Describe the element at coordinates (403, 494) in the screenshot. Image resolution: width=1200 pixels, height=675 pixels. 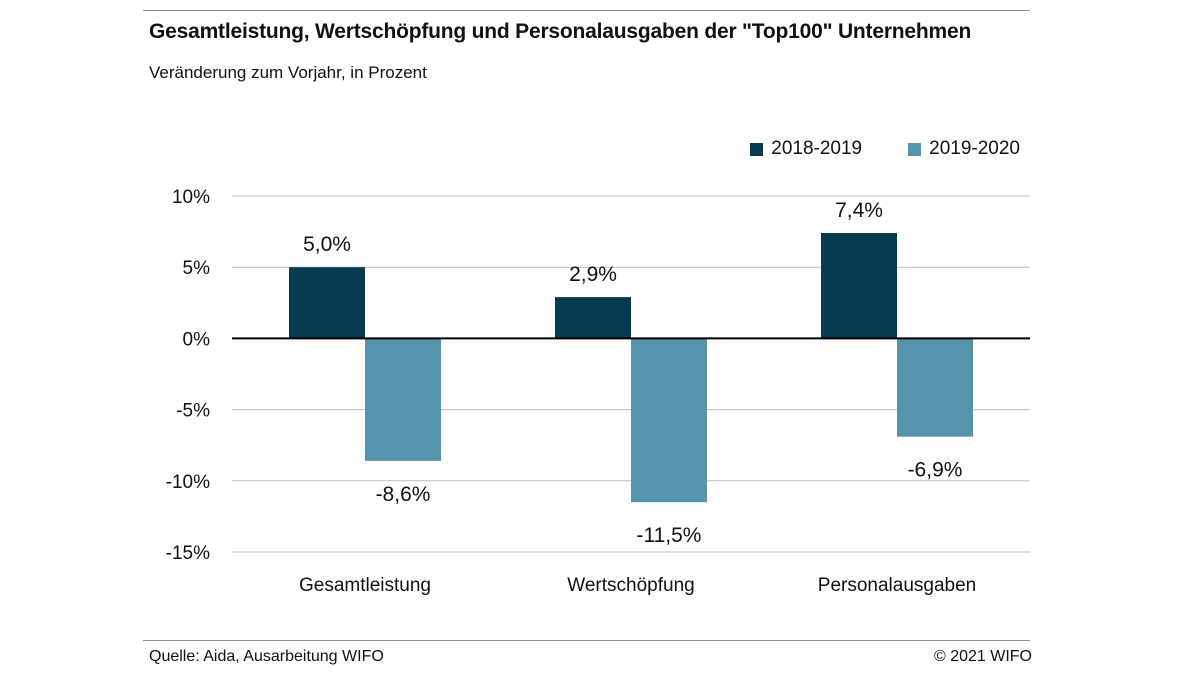
I see `data-label: -8,6%` at that location.